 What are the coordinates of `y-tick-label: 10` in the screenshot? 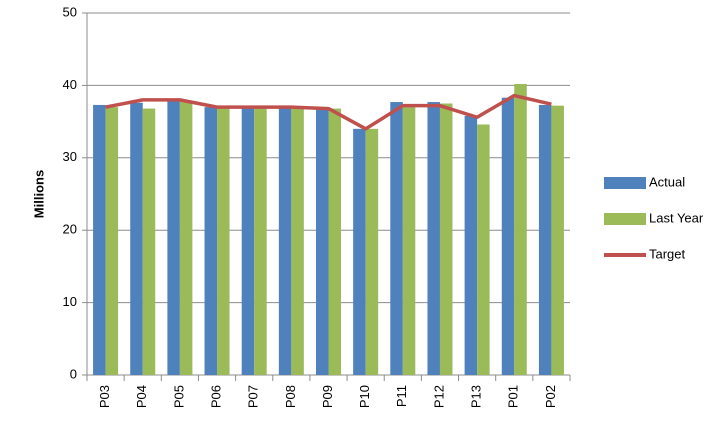 It's located at (70, 301).